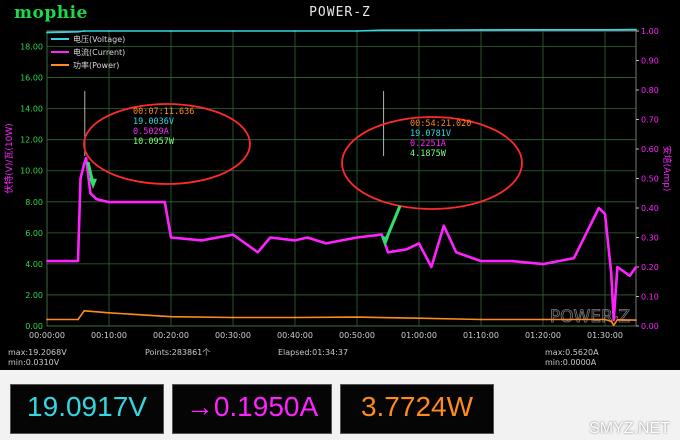 The image size is (680, 440). I want to click on y-right-tick-label: 0.50, so click(650, 179).